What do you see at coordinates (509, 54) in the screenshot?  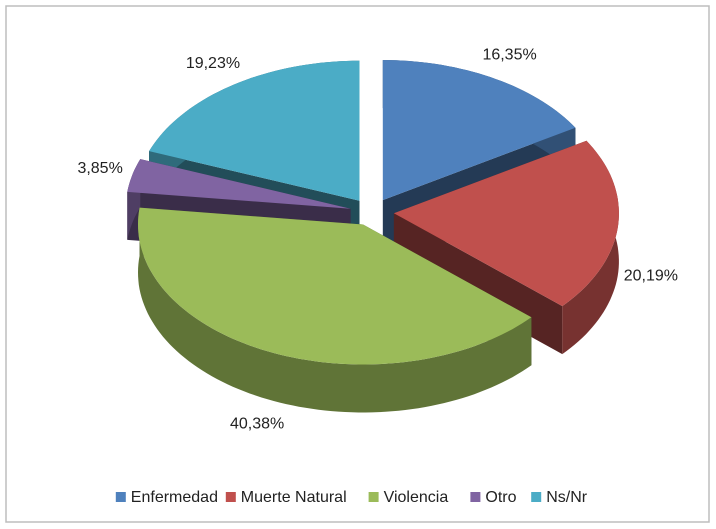 I see `data-label: 16,35%` at bounding box center [509, 54].